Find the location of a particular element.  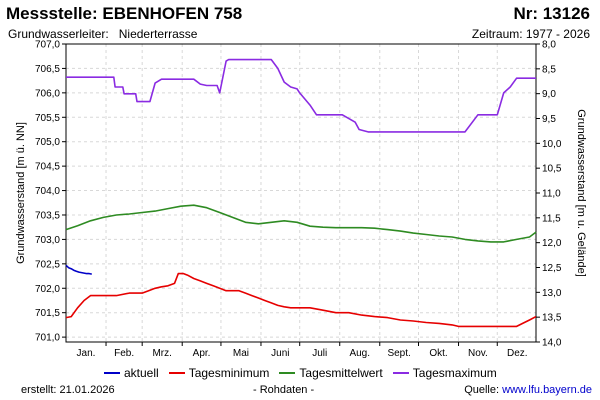

tick-label-x: Sept. is located at coordinates (398, 353).